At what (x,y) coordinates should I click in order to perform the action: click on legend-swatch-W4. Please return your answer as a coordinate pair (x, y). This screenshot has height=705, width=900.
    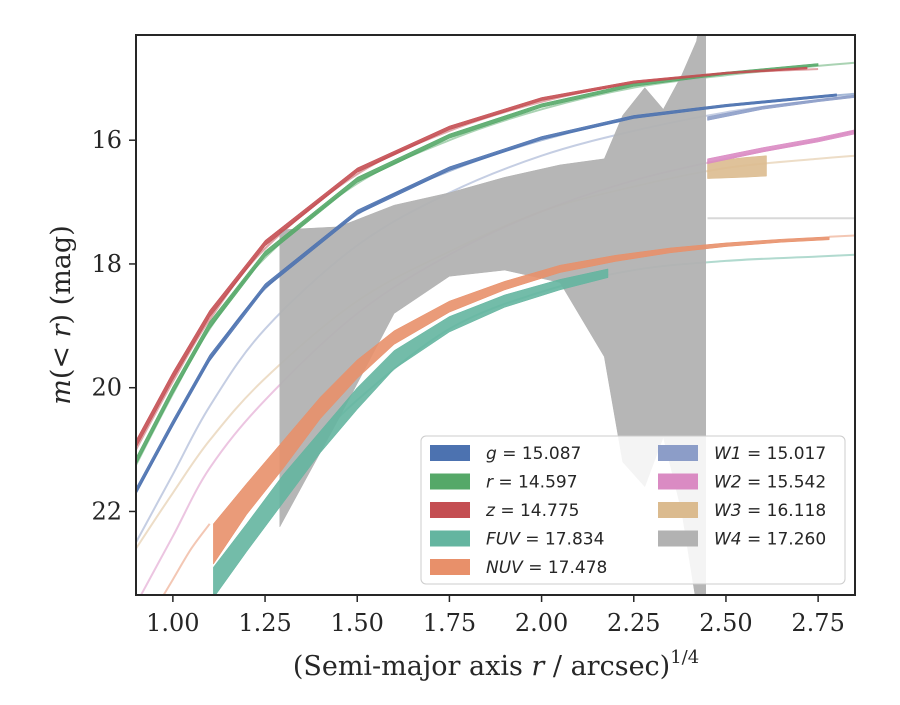
    Looking at the image, I should click on (678, 538).